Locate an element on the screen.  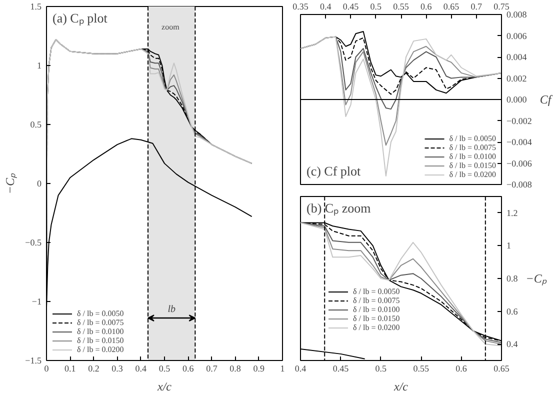
x-tick-label: 0.9 is located at coordinates (259, 369).